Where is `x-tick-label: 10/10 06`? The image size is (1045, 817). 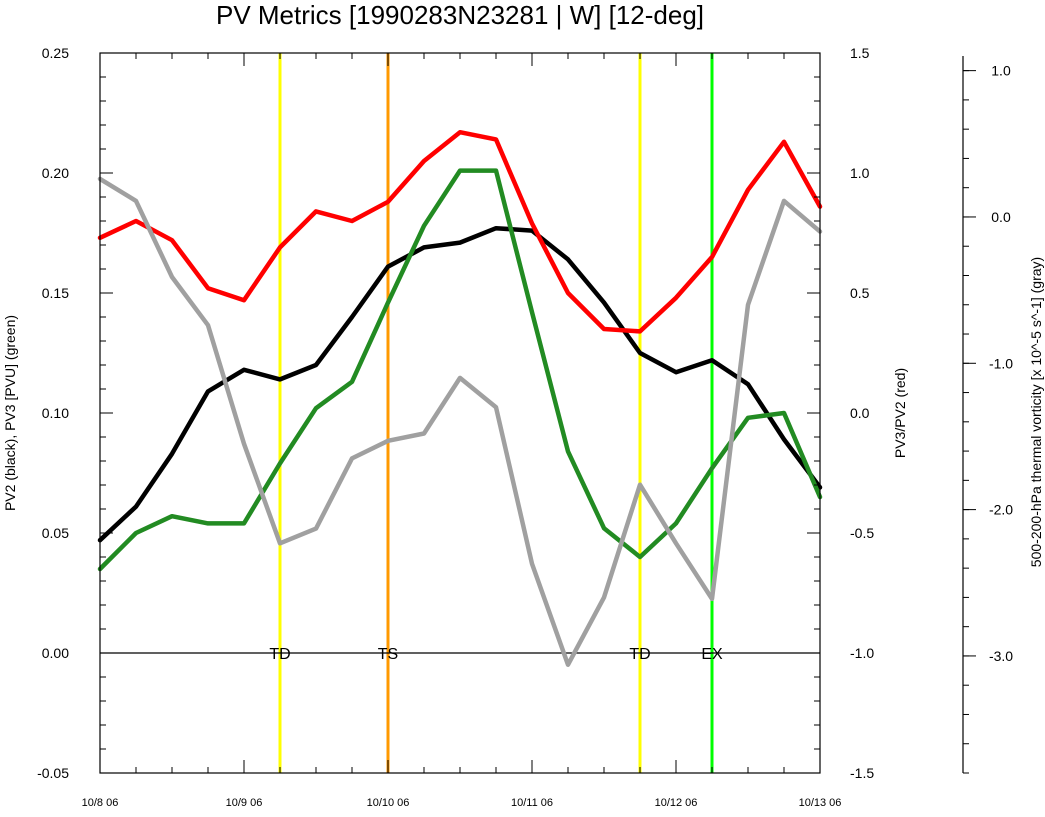 x-tick-label: 10/10 06 is located at coordinates (388, 803).